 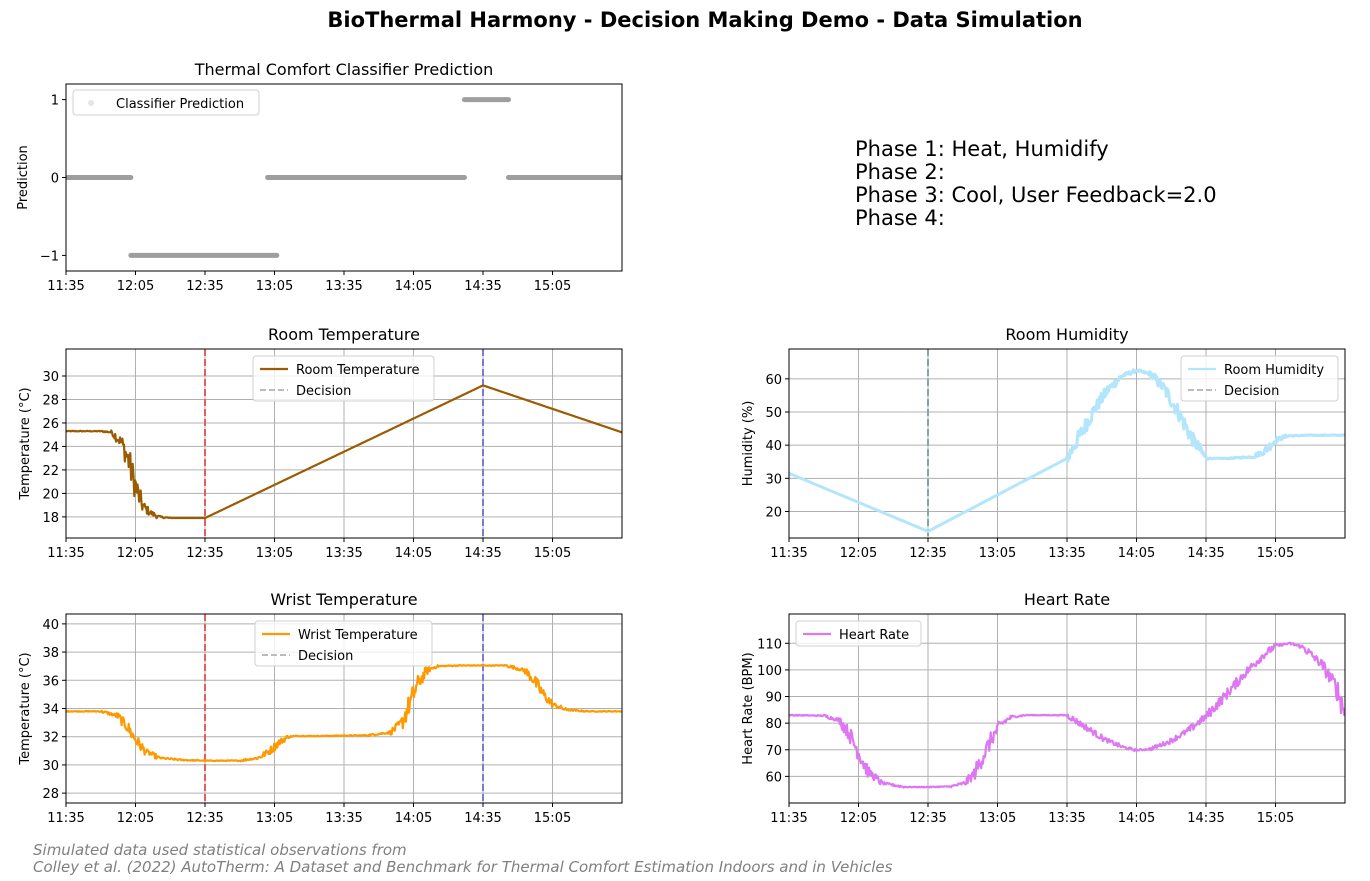 I want to click on y-tick-label: 26, so click(x=50, y=424).